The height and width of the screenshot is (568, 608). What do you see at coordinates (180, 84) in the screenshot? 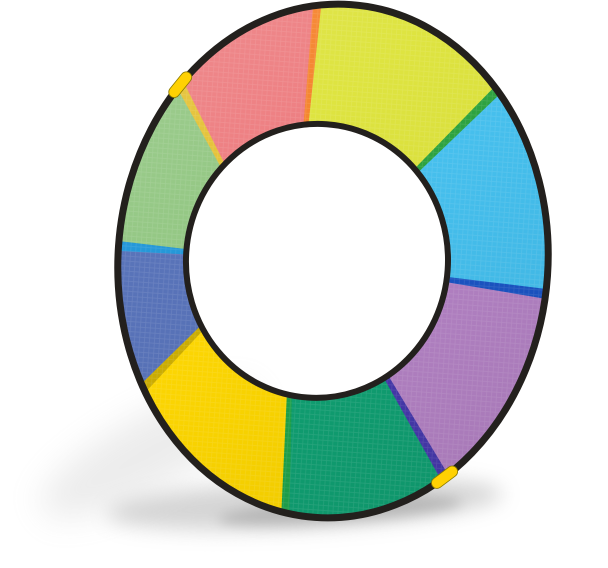
I see `tab-upper-left-icon` at bounding box center [180, 84].